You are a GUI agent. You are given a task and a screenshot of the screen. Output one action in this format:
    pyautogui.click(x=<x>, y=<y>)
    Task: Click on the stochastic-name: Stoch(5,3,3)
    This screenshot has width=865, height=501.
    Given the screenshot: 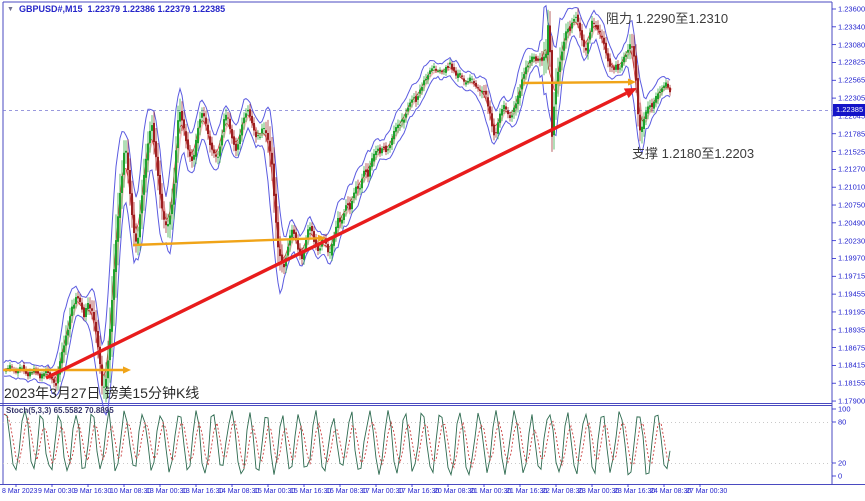 What is the action you would take?
    pyautogui.click(x=29, y=410)
    